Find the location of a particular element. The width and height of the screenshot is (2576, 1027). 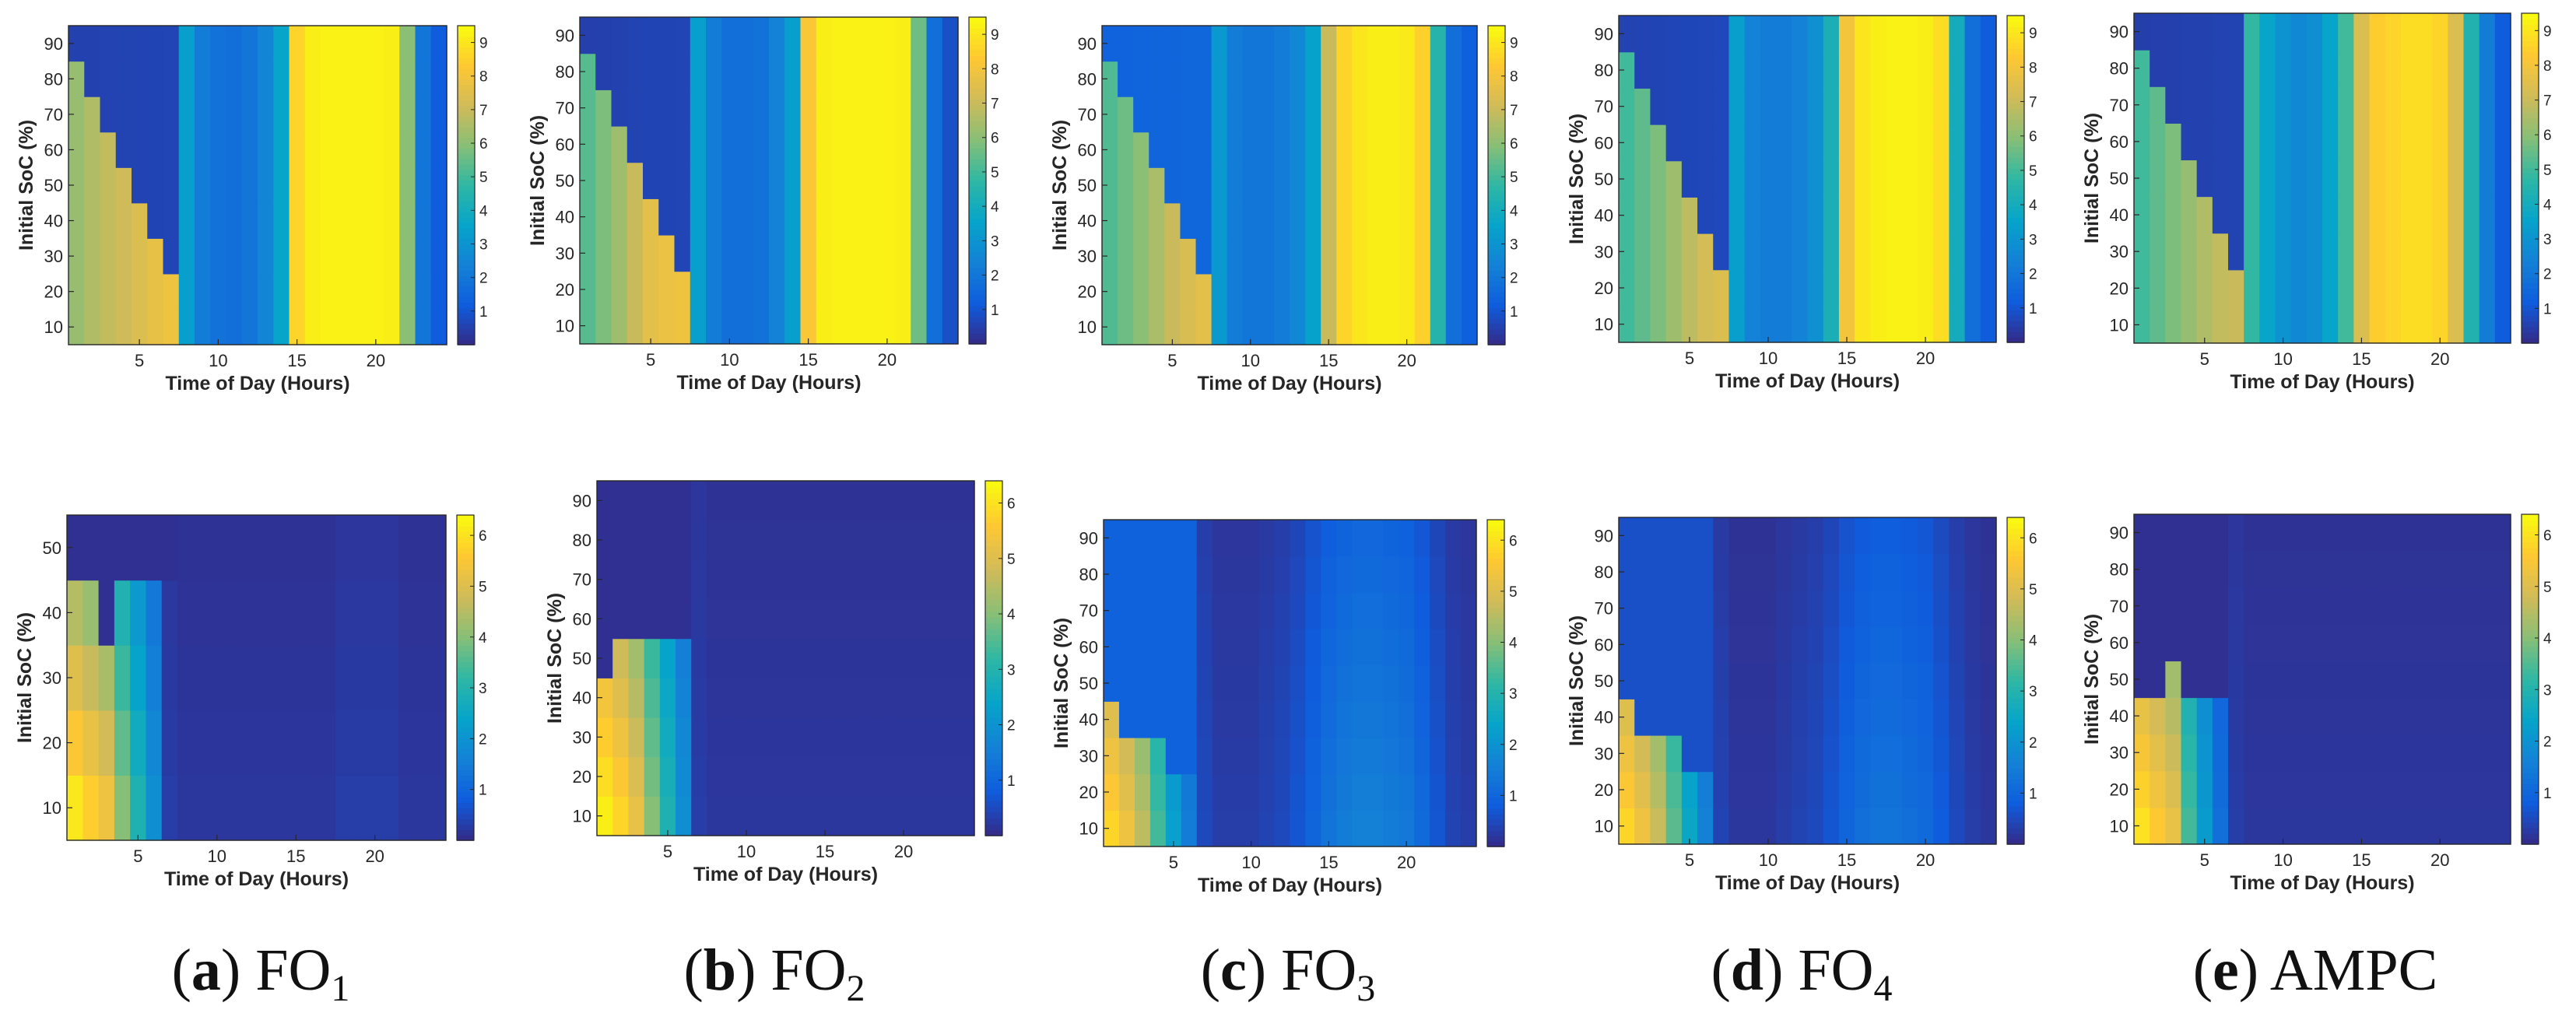

y-tick-label: 60 is located at coordinates (1089, 647).